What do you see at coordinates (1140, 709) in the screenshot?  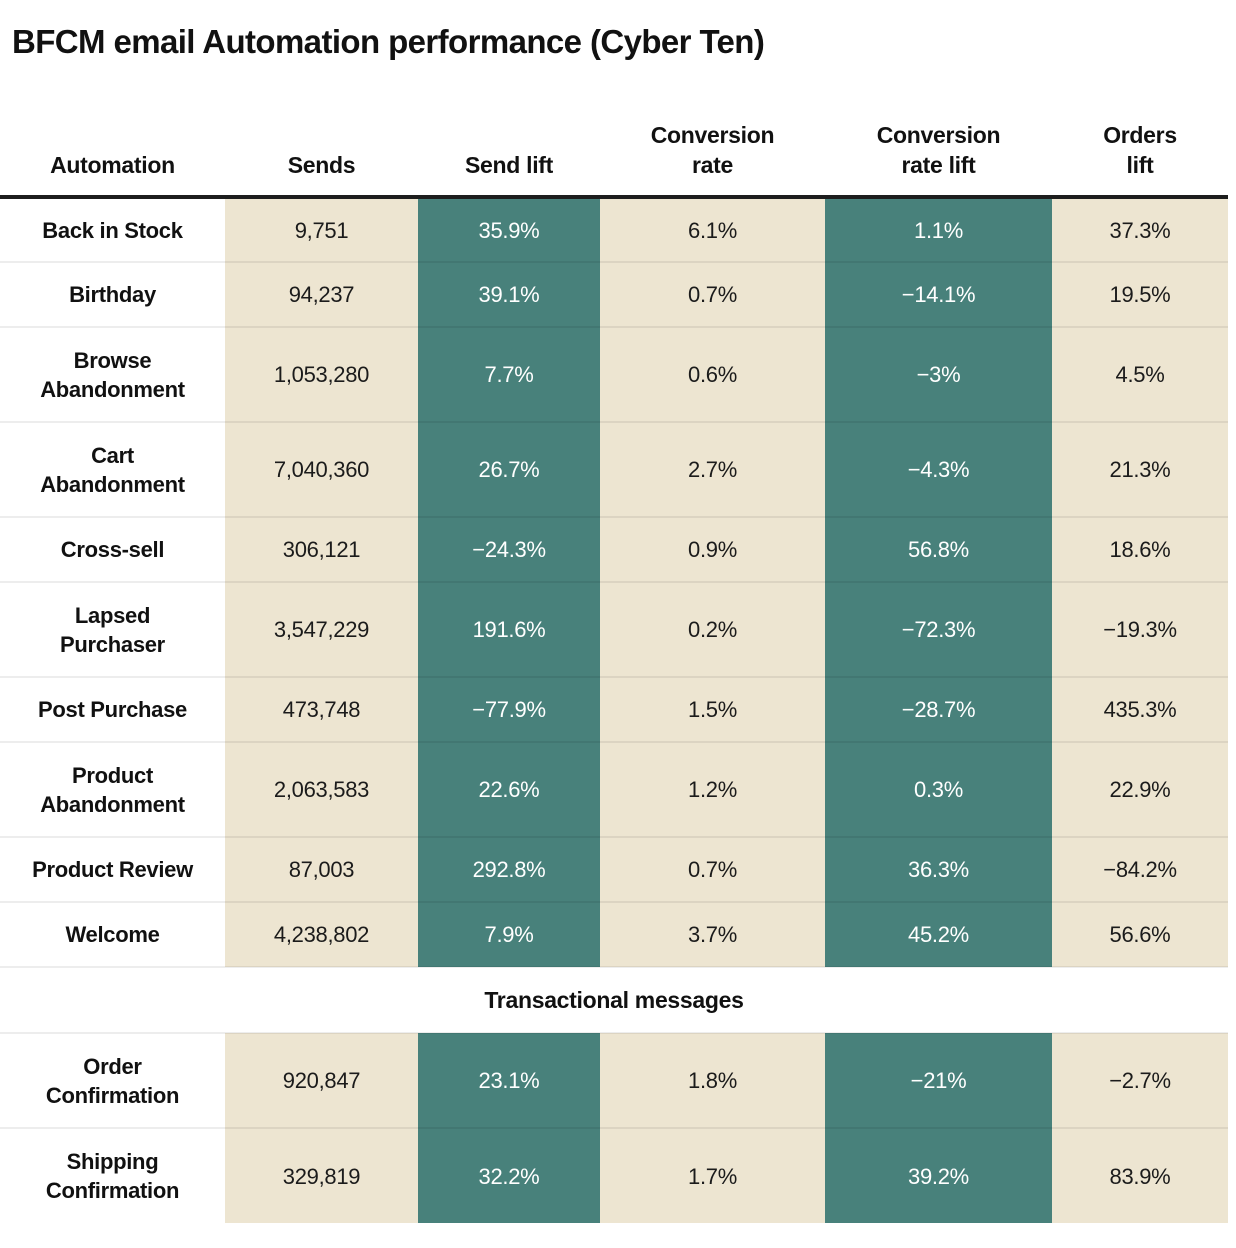 I see `cell-orders-lift: 435.3%` at bounding box center [1140, 709].